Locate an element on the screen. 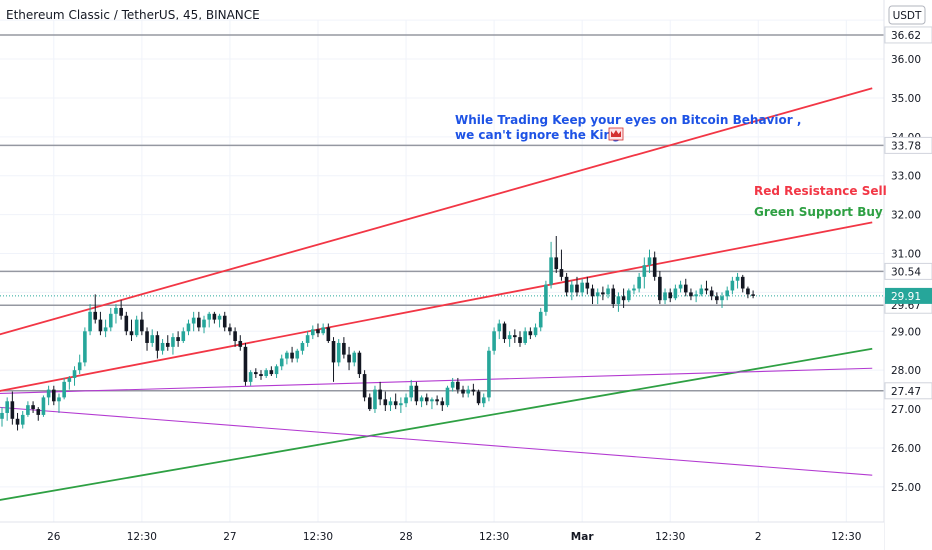  time-axis: 26 12:30 27 12:30 28 12:30 Mar 12:30 2 12:30 is located at coordinates (442, 535).